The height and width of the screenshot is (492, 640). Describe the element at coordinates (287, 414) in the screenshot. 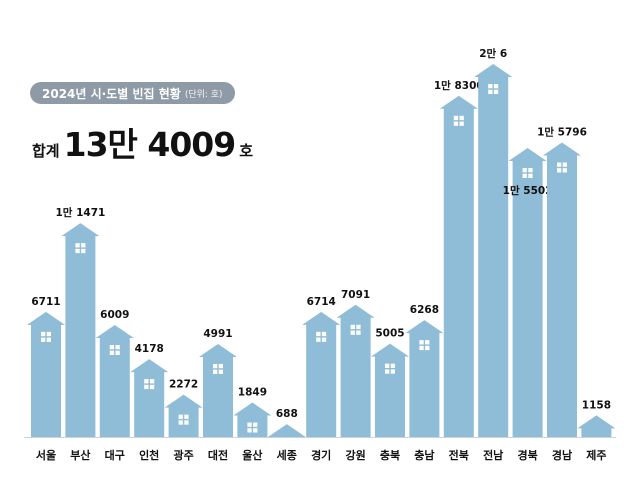

I see `value-label: 688` at that location.